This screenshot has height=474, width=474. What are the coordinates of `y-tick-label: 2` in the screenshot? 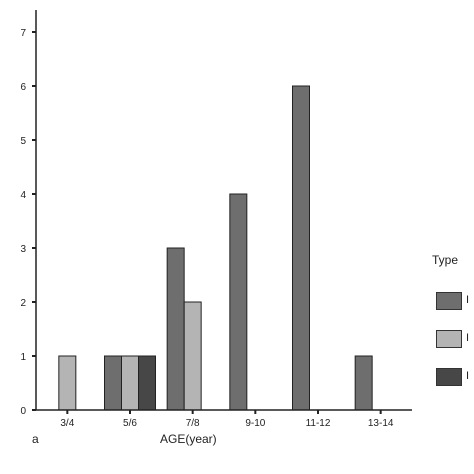 It's located at (23, 303).